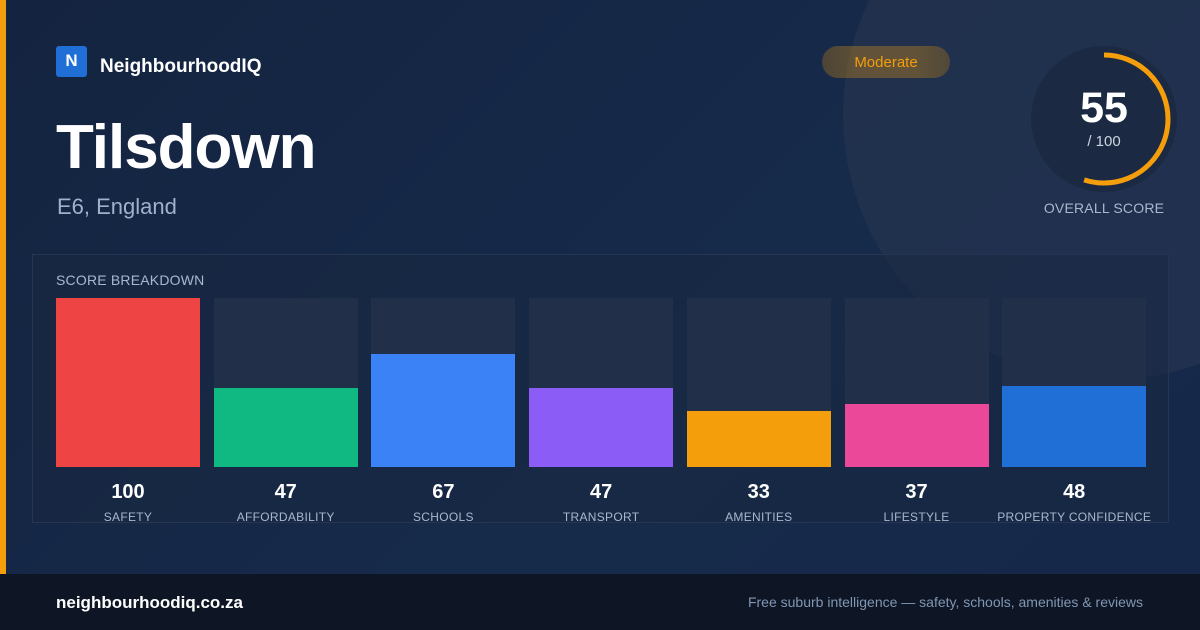 The height and width of the screenshot is (630, 1200). Describe the element at coordinates (285, 517) in the screenshot. I see `score-label: AFFORDABILITY` at that location.